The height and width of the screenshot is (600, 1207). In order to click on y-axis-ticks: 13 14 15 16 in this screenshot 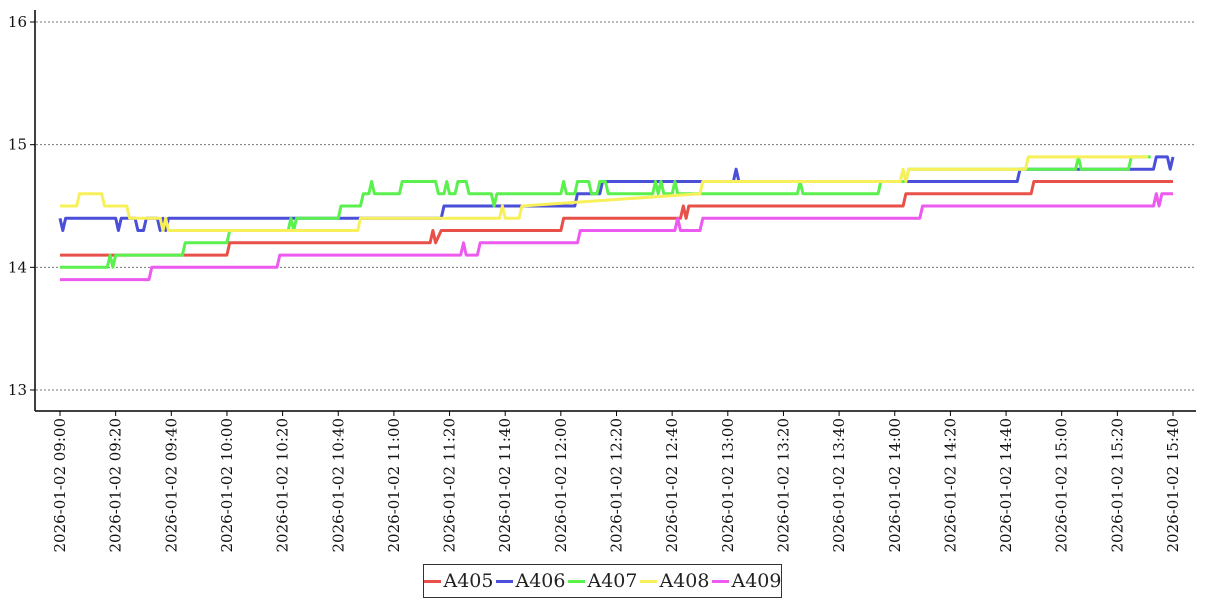, I will do `click(21, 206)`.